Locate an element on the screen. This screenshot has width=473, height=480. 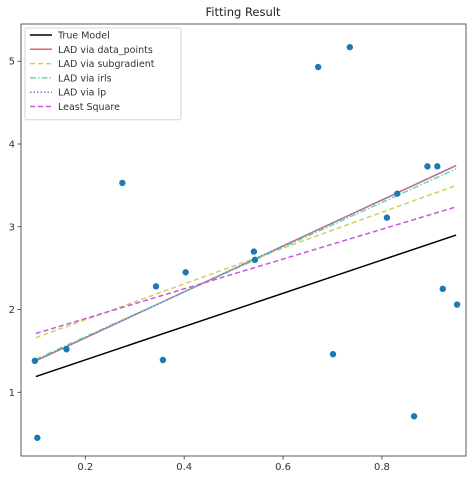
legend-box is located at coordinates (103, 74).